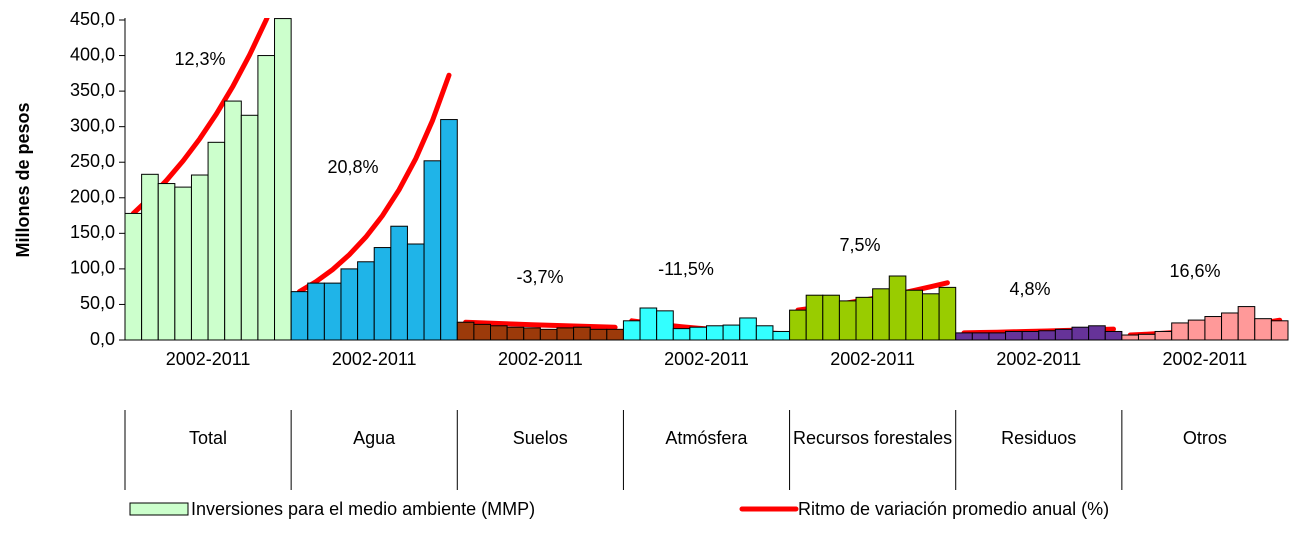 This screenshot has height=546, width=1289. I want to click on legend-label: Inversiones para el medio ambiente (MMP), so click(363, 509).